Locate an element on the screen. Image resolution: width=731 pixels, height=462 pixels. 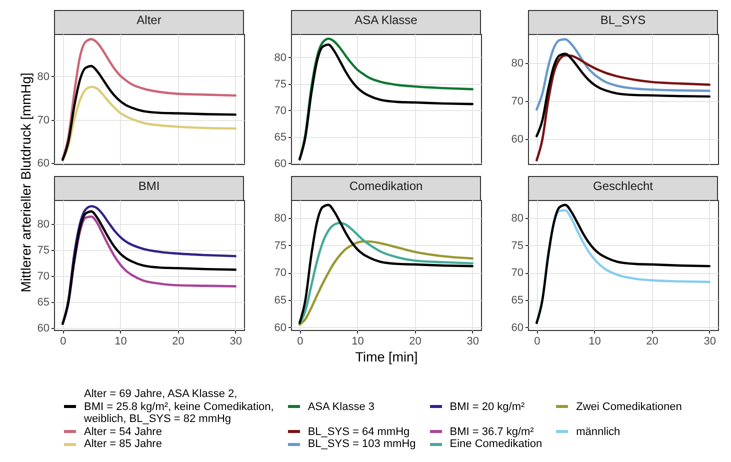
legend-label: männlich is located at coordinates (598, 432).